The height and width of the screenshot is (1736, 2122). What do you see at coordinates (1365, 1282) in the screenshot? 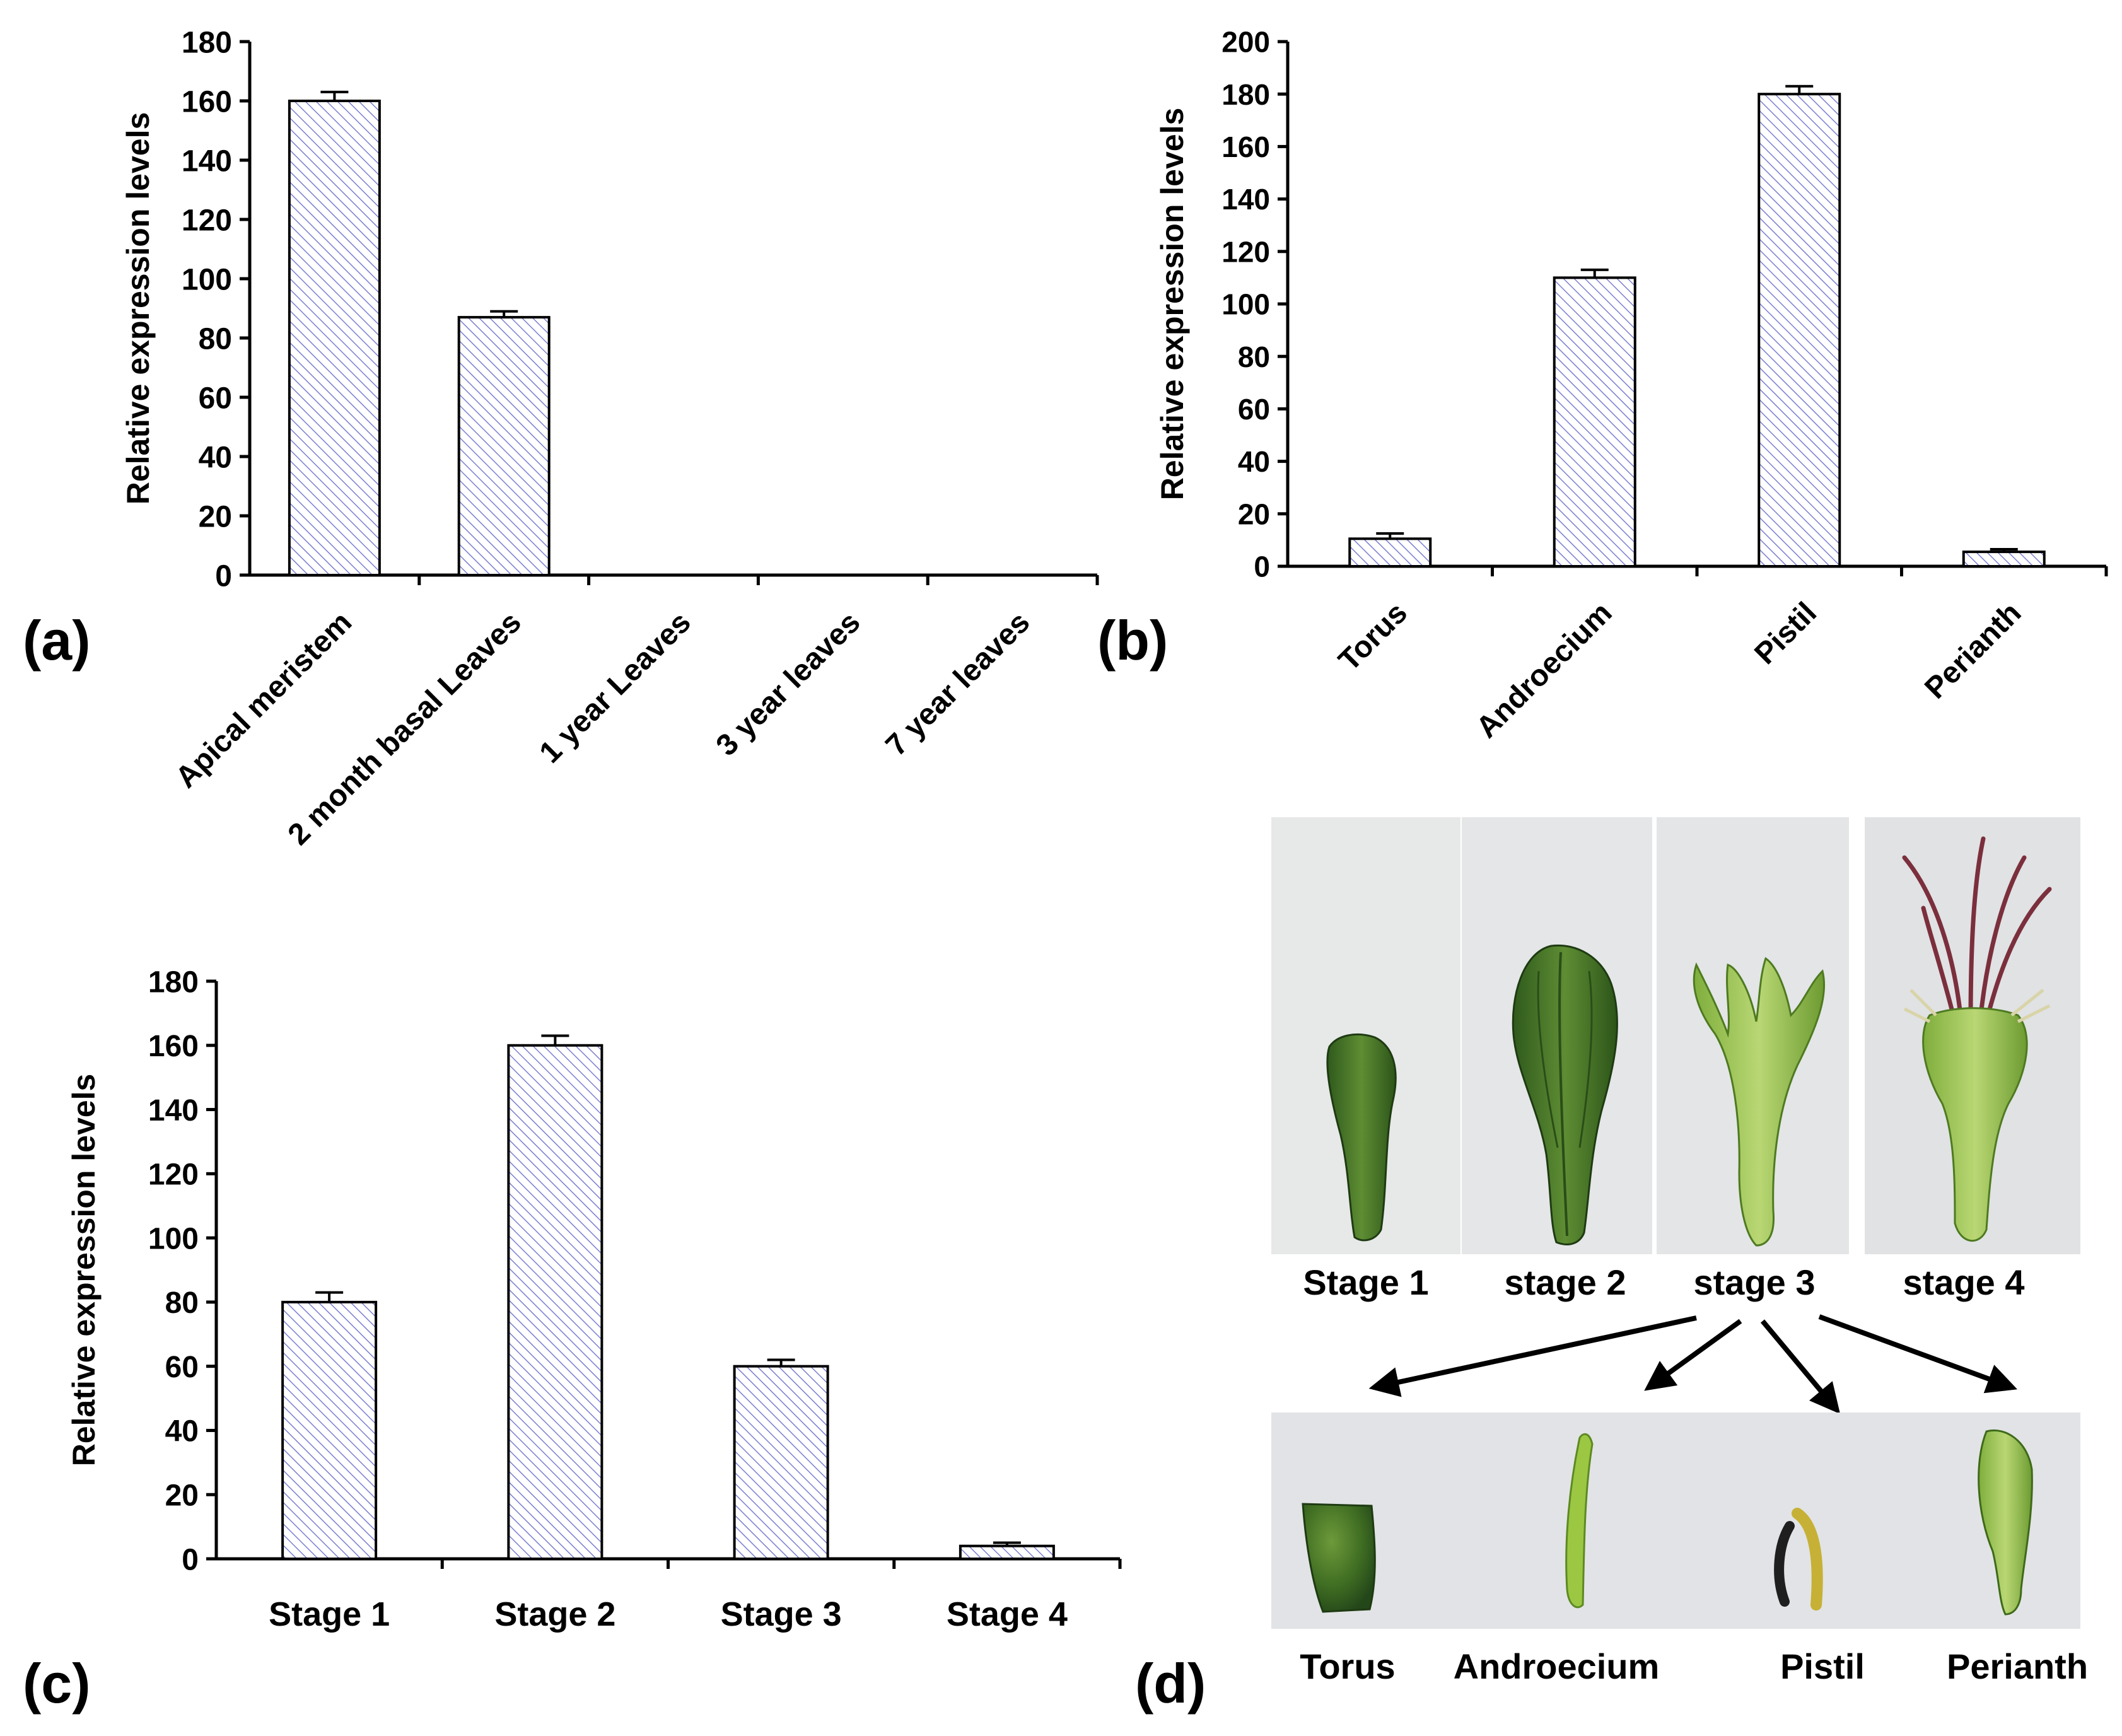
I see `stage-caption-1: Stage 1` at bounding box center [1365, 1282].